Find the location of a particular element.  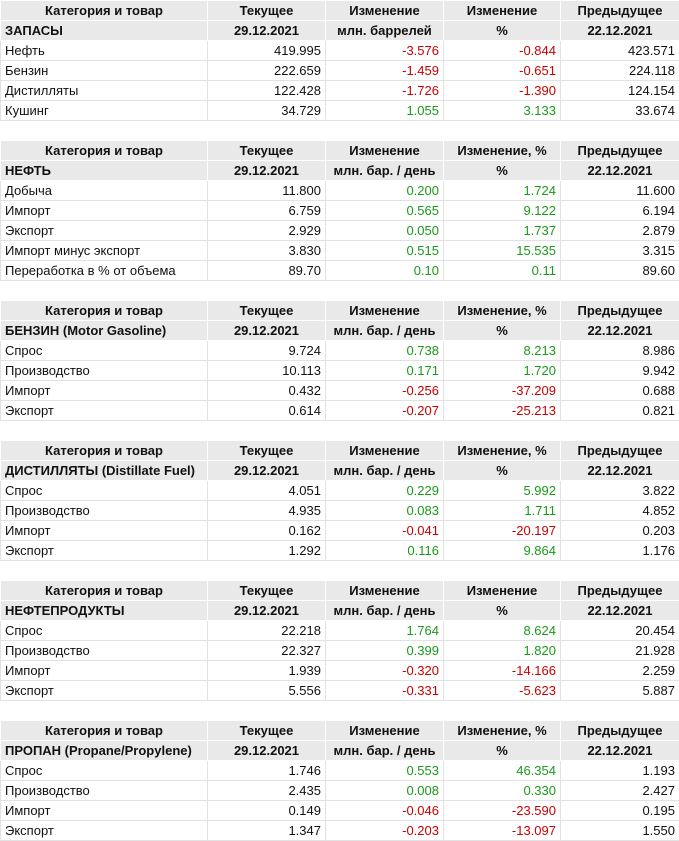

subheader-cell: млн. бар. / день is located at coordinates (385, 751).